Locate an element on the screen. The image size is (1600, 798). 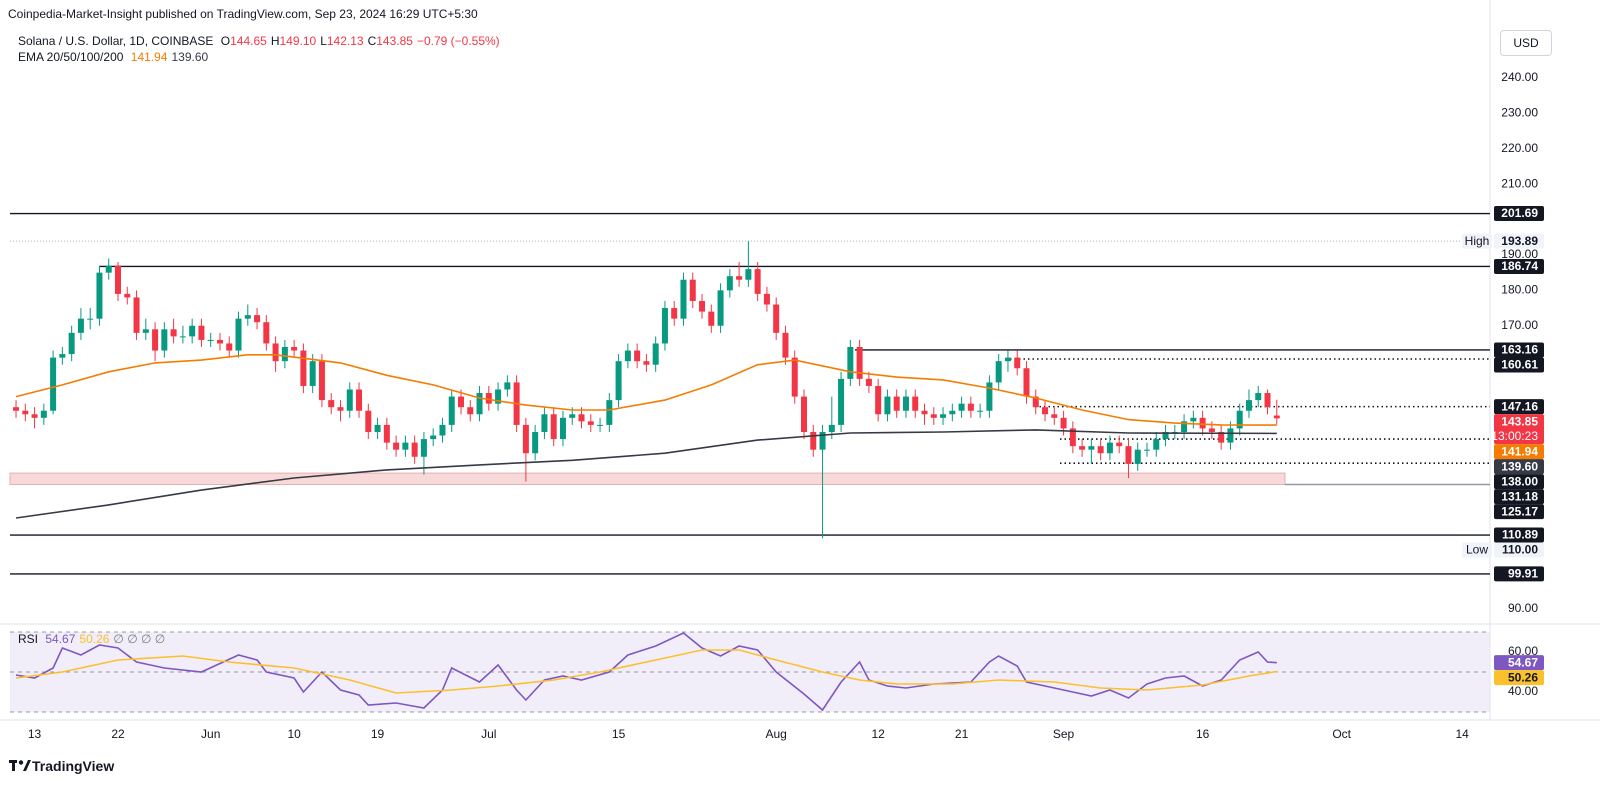
price-label: 143.85 is located at coordinates (1519, 421).